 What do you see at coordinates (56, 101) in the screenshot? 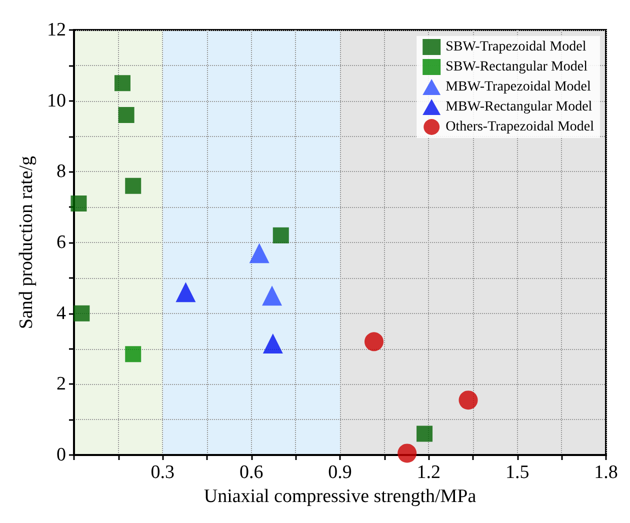
I see `y-tick-label: 10` at bounding box center [56, 101].